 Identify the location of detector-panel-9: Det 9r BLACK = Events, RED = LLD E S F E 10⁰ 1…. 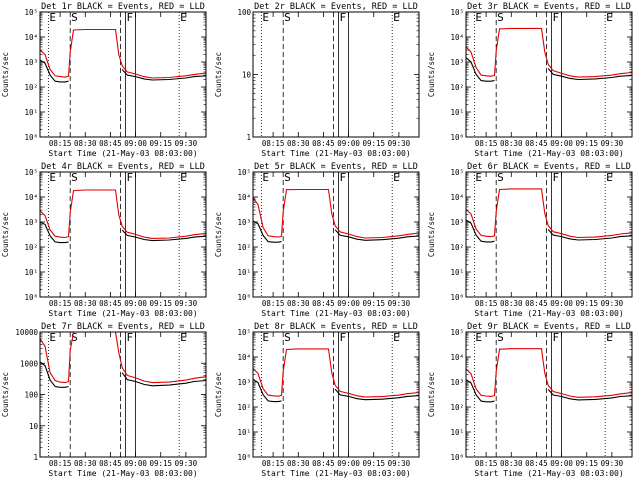
(532, 400).